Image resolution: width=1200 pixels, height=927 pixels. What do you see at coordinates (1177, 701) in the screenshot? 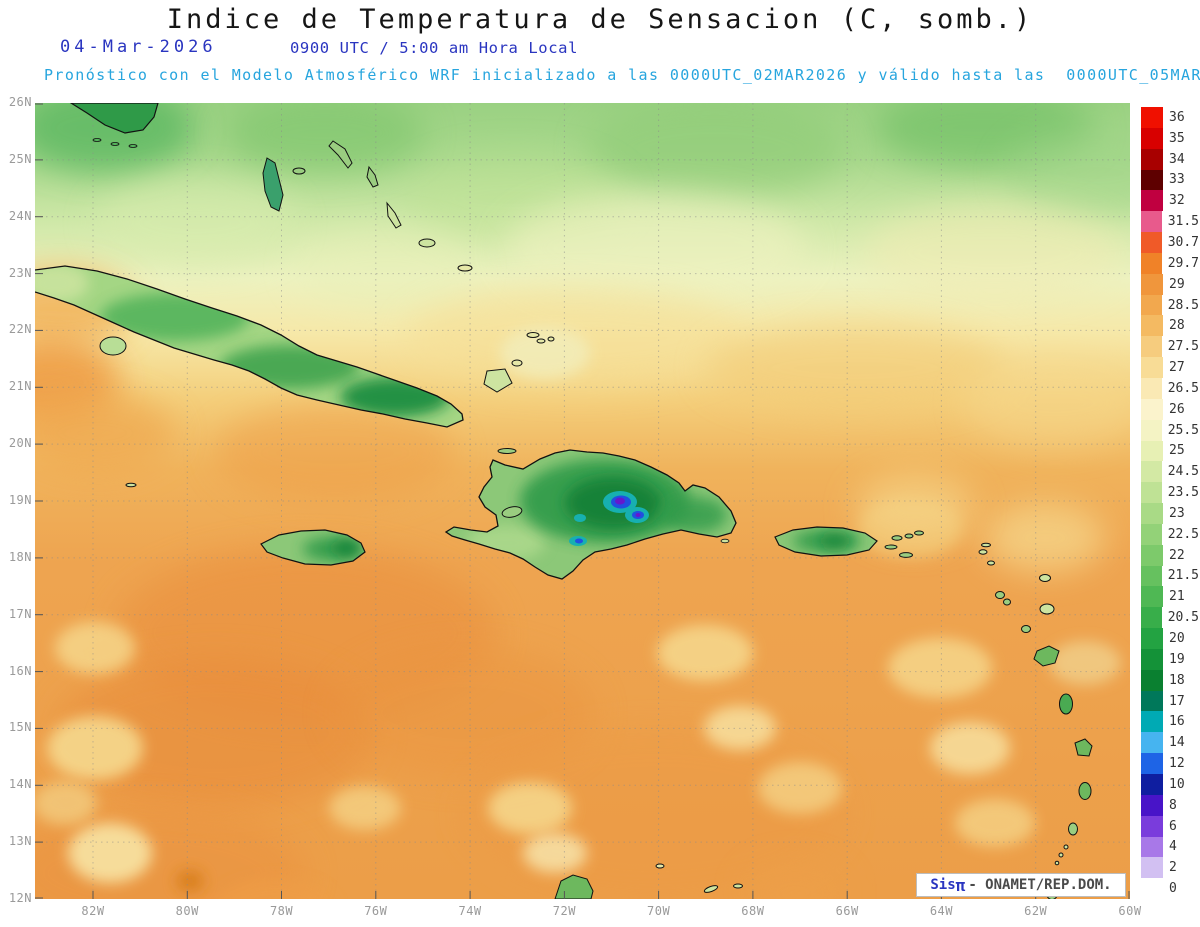
I see `colorbar-label: 17` at bounding box center [1177, 701].